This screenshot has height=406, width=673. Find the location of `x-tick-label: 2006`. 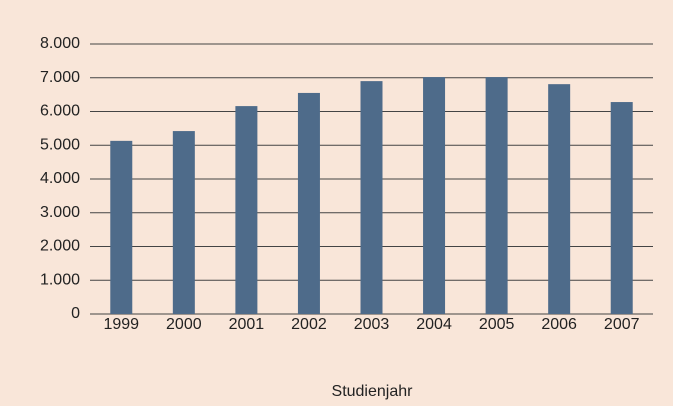

x-tick-label: 2006 is located at coordinates (559, 324).